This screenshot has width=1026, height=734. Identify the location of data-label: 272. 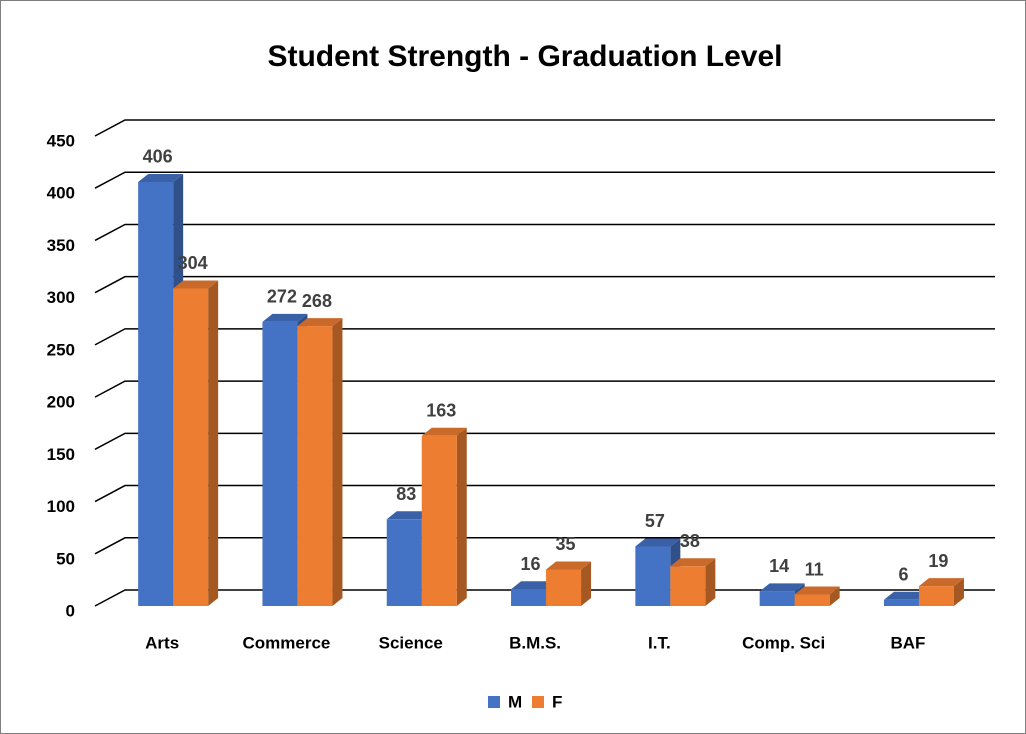
(282, 297).